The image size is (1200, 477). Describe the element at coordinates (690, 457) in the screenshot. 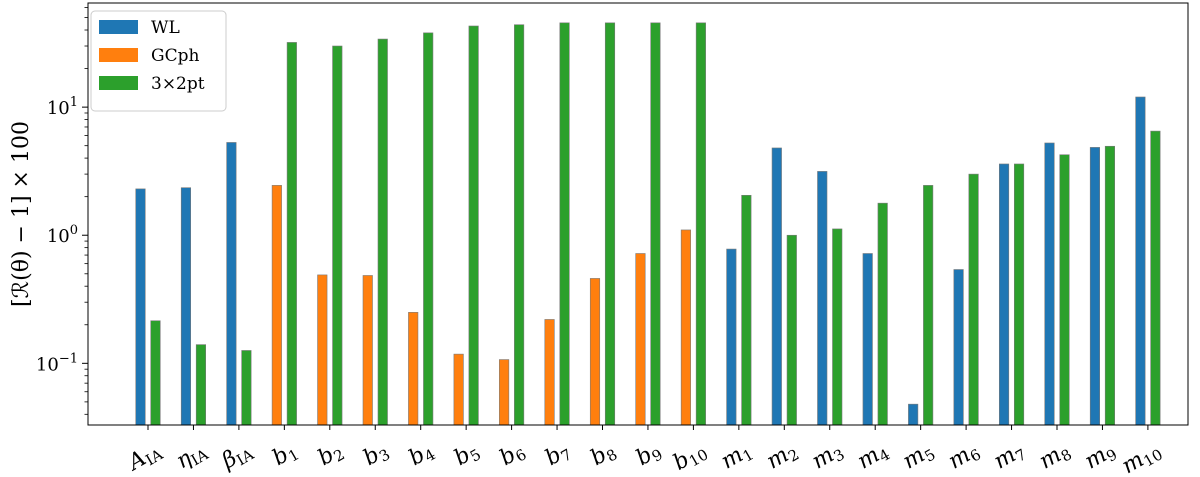

I see `x-tick-label: b10` at that location.